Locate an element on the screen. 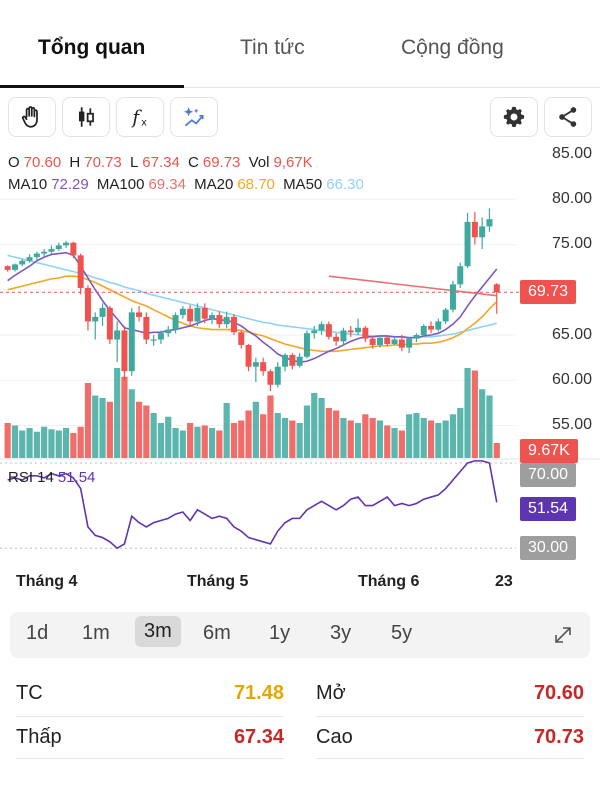 The image size is (600, 800). high-key: H is located at coordinates (75, 162).